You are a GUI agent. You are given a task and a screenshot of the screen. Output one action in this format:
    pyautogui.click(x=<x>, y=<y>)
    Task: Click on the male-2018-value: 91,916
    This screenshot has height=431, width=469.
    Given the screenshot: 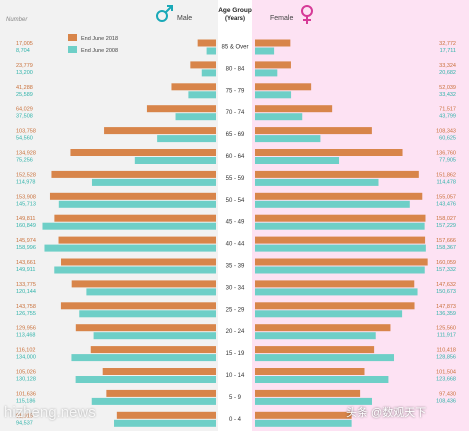 What is the action you would take?
    pyautogui.click(x=24, y=416)
    